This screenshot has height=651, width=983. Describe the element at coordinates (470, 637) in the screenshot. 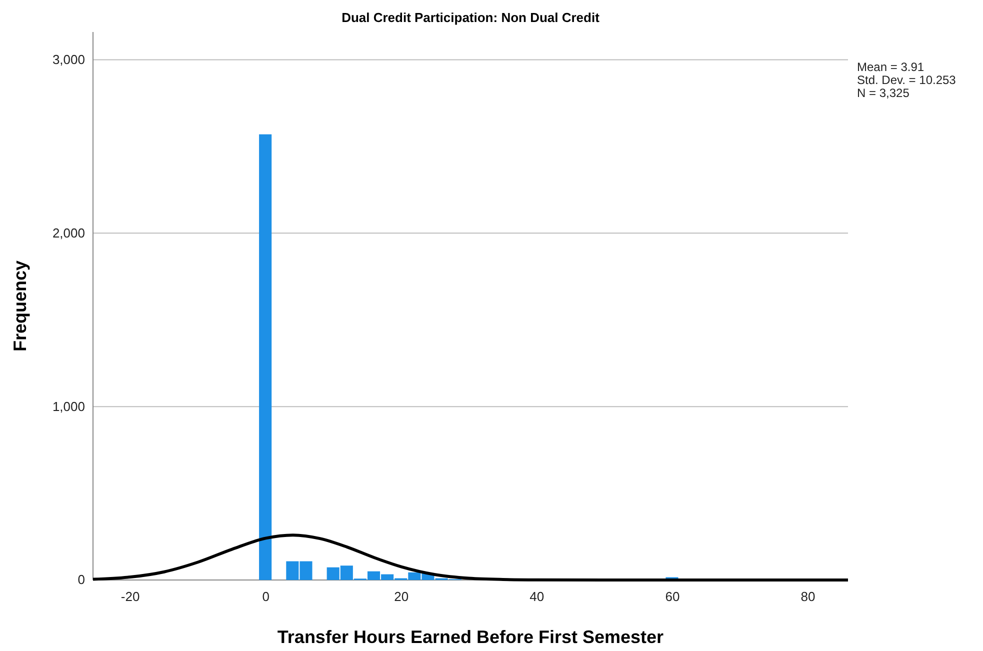

I see `x-axis-title: Transfer Hours Earned Before First Semester` at that location.